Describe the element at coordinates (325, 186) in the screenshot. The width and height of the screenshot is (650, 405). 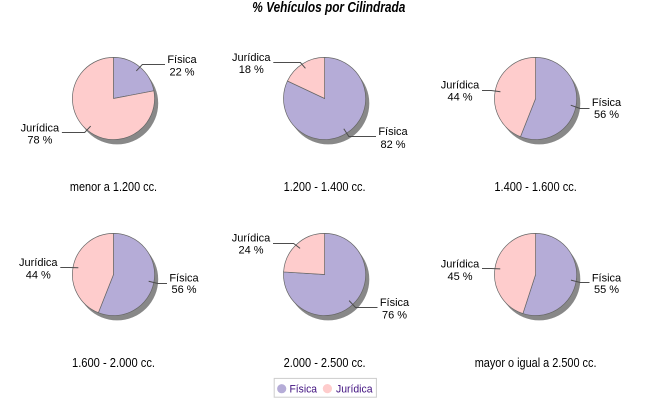
I see `svg-text: 1.200 - 1.400 cc.` at that location.